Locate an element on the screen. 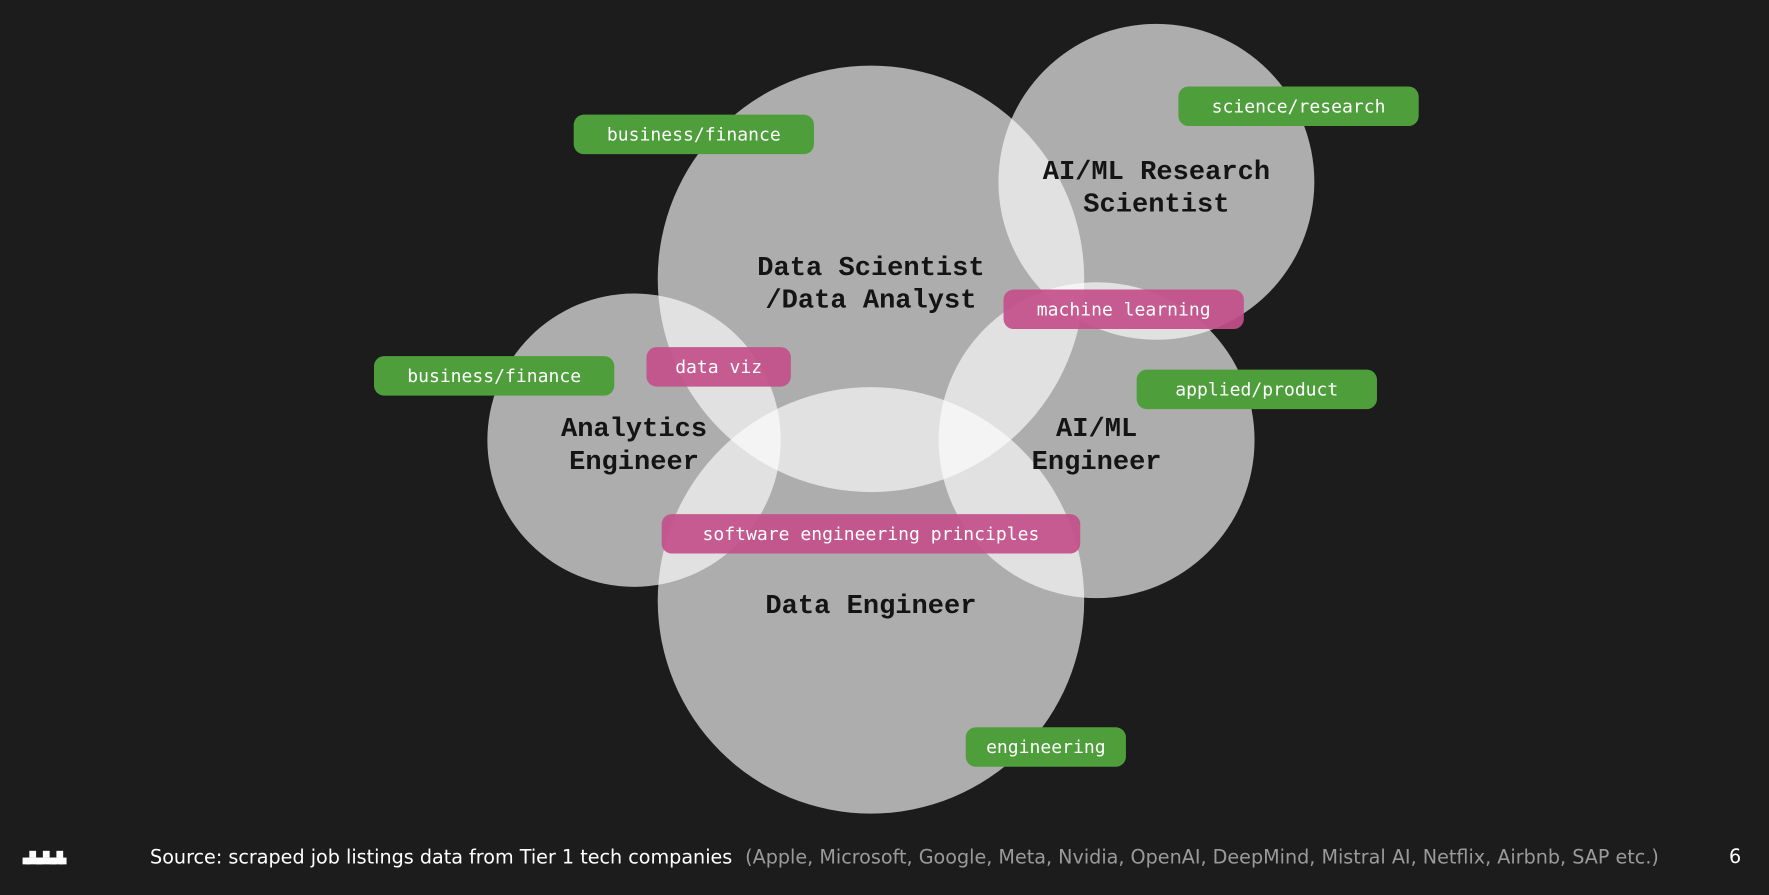  venn-circle is located at coordinates (871, 600).